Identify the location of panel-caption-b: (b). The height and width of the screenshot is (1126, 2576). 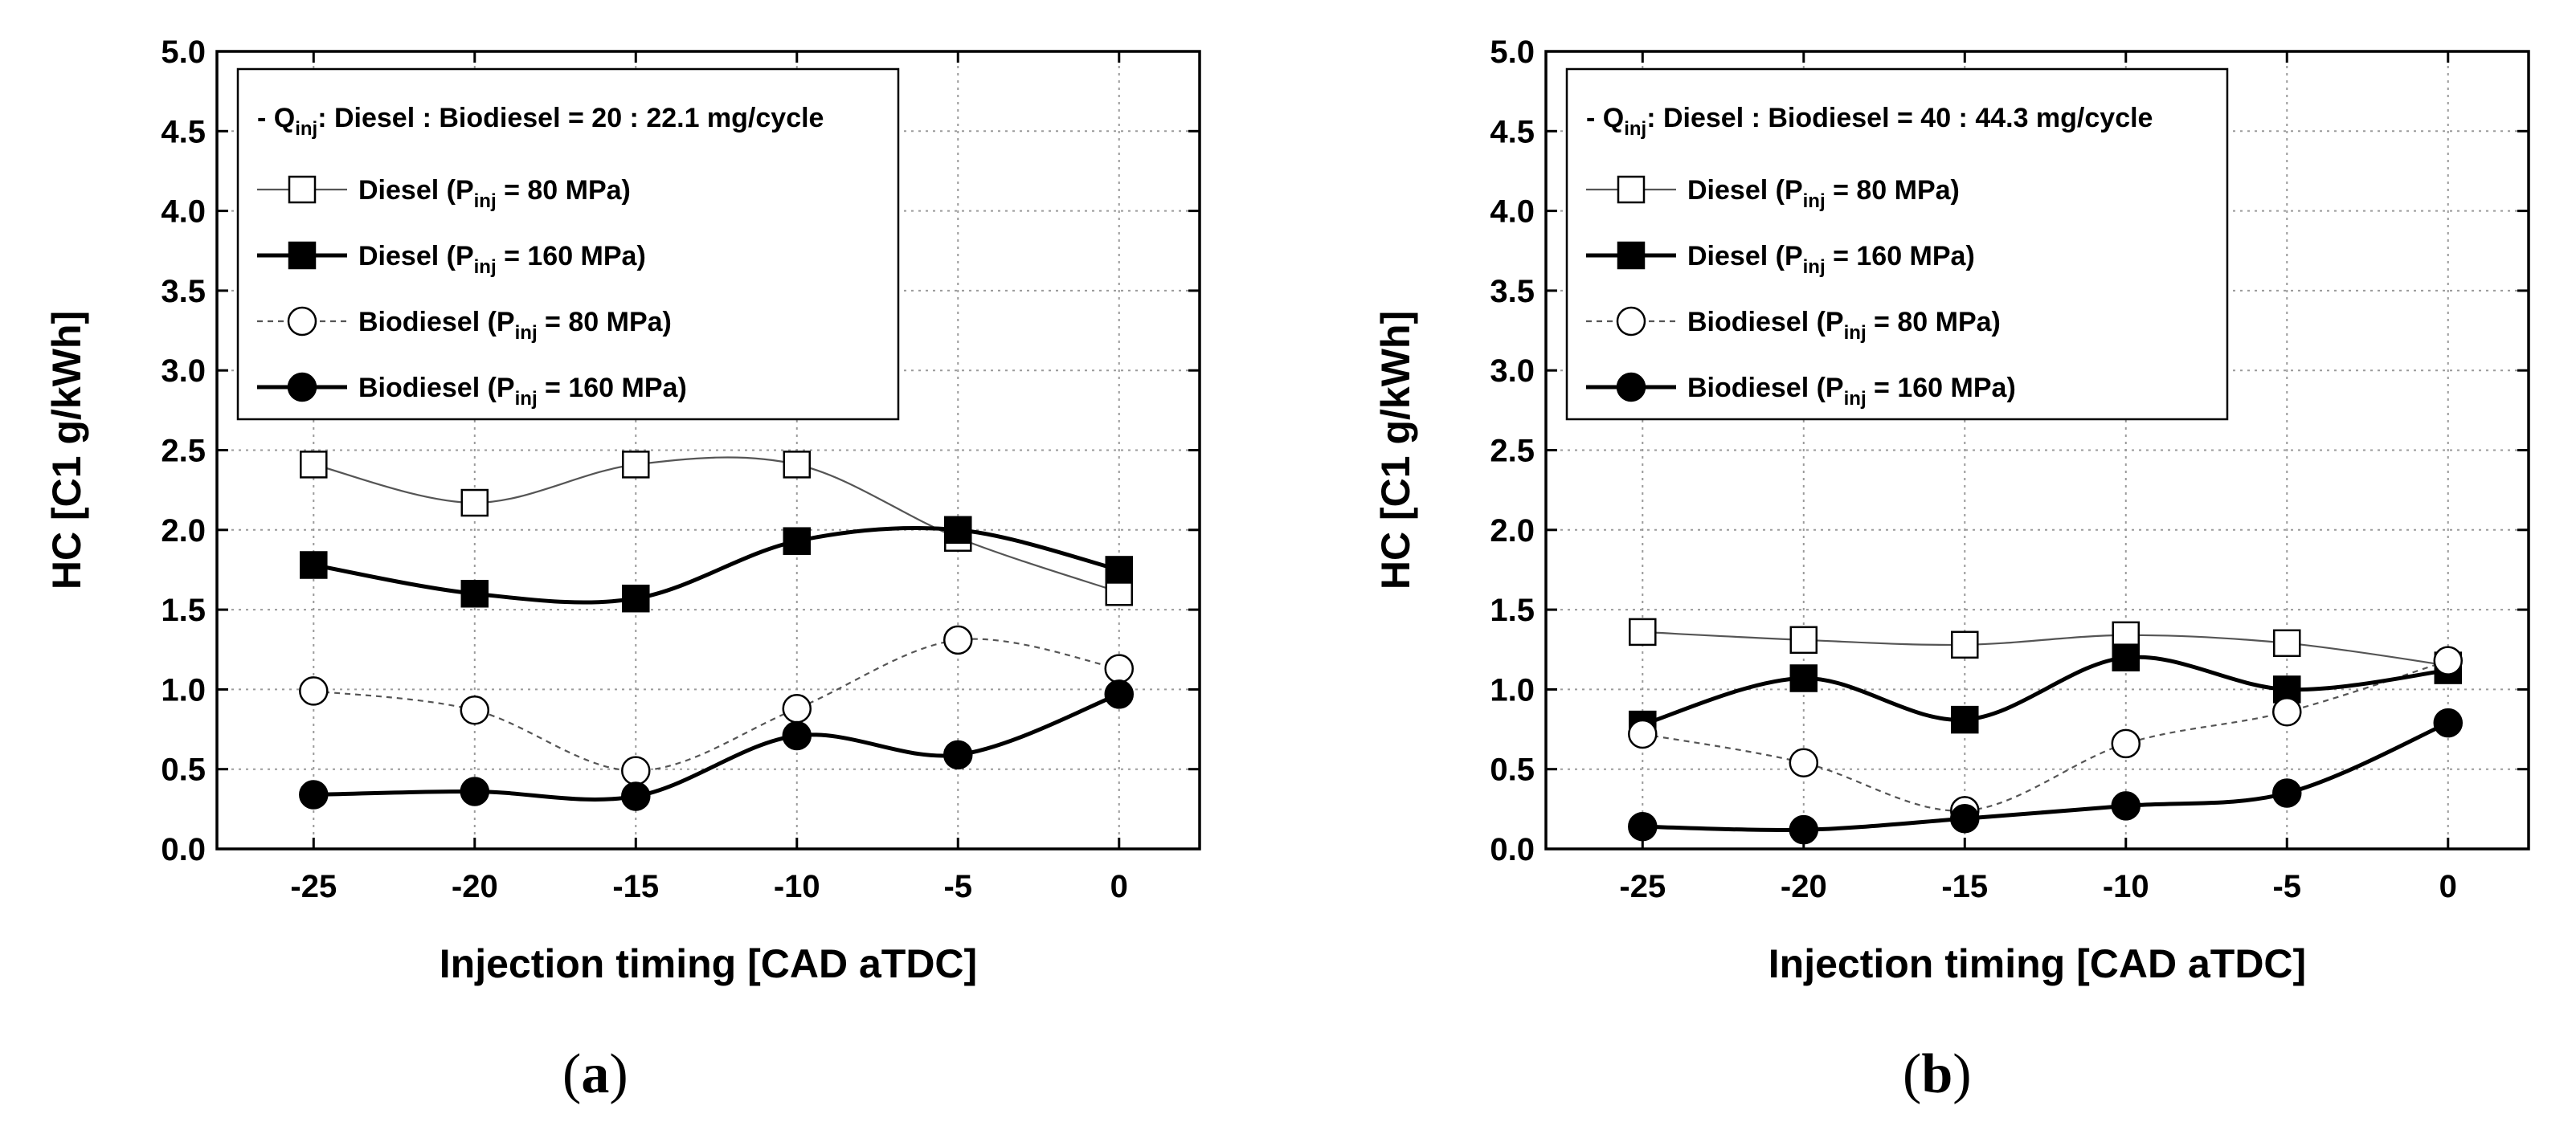
(1938, 1074).